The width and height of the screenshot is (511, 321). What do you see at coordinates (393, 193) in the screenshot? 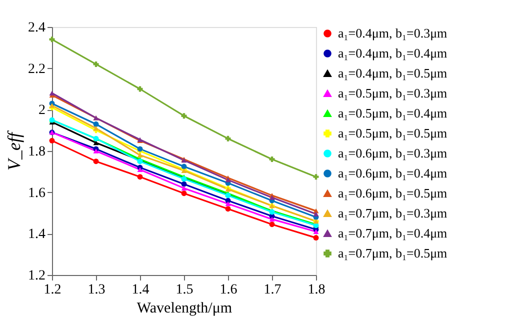
I see `legend-label: a₁=0.6μm, b₁=0.5μm` at bounding box center [393, 193].